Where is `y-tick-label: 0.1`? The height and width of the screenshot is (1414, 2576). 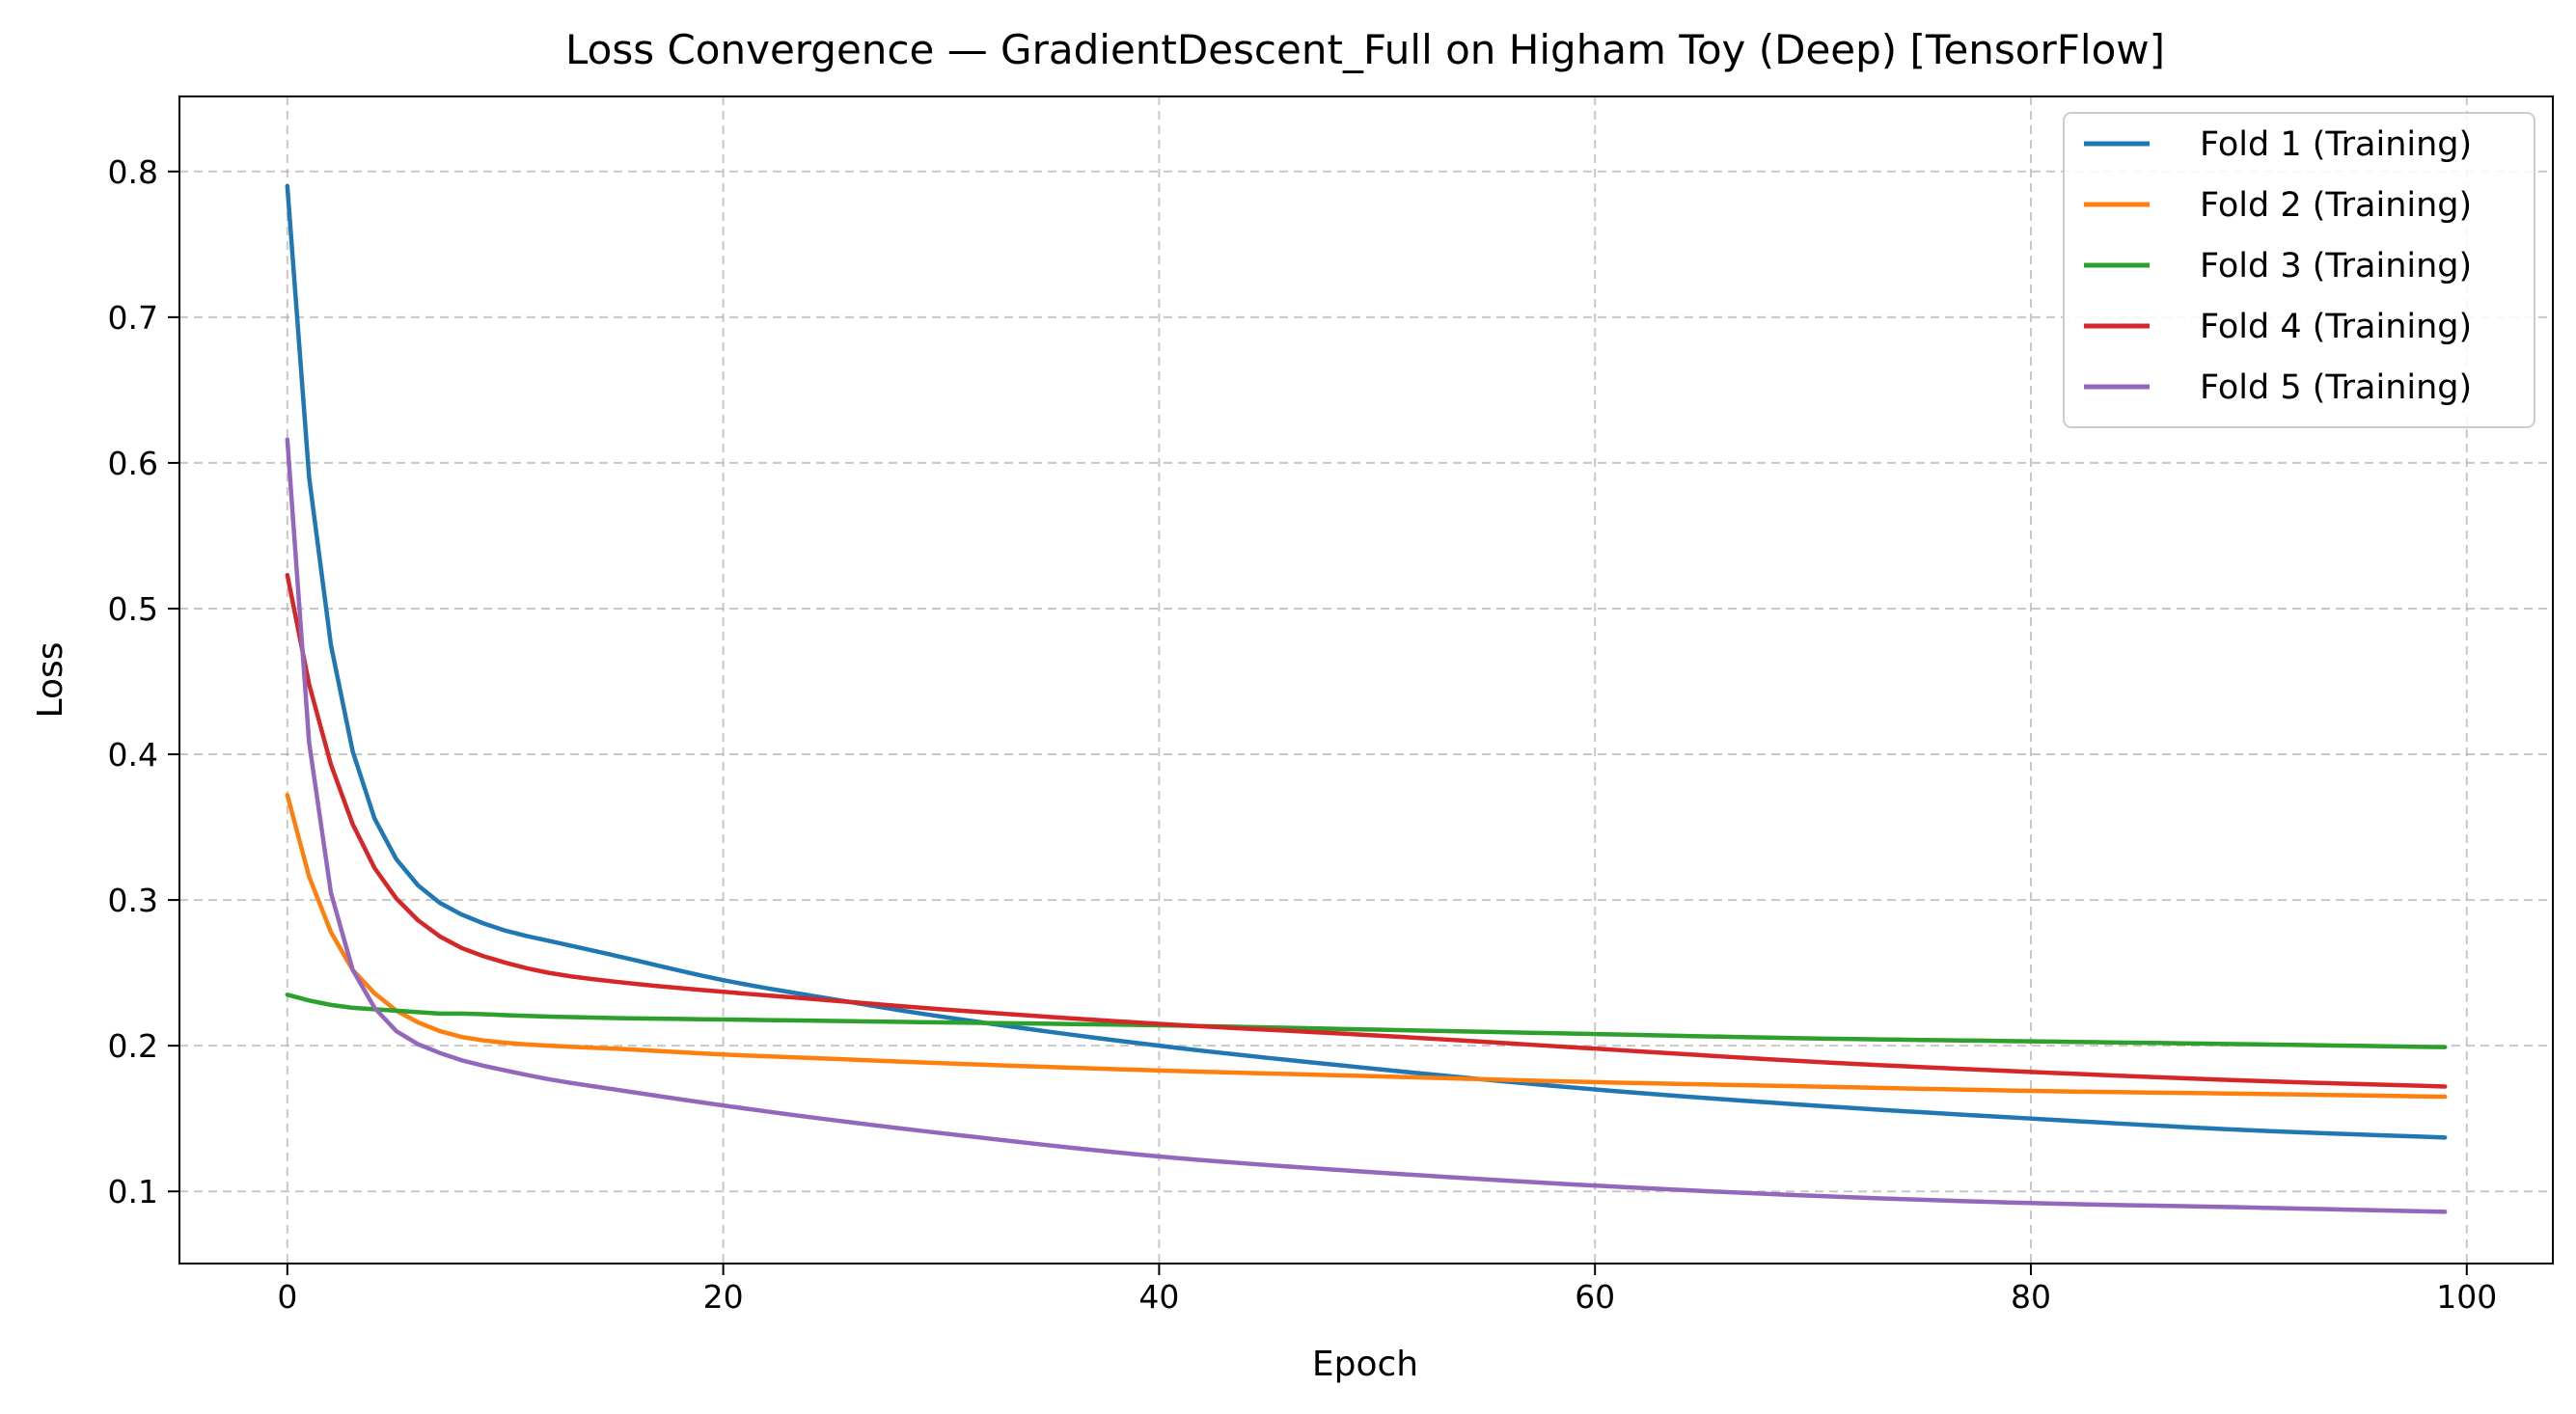
y-tick-label: 0.1 is located at coordinates (133, 1191).